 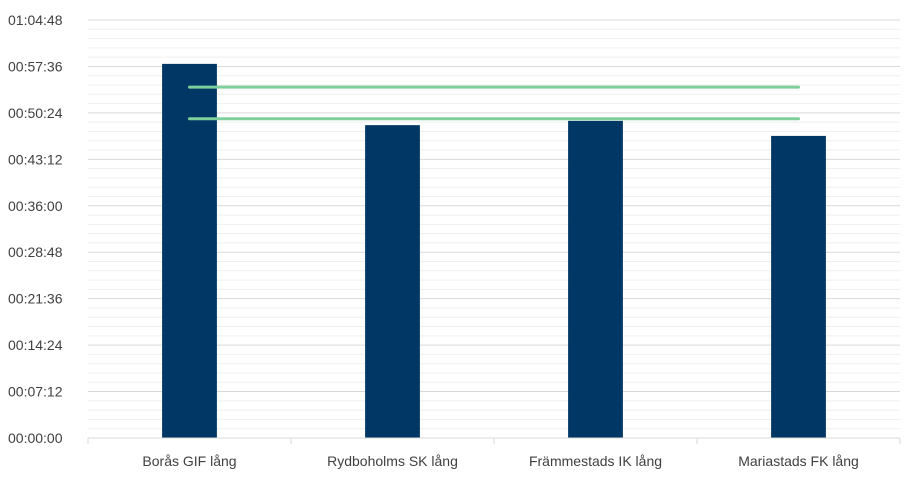 I want to click on y-tick-label: 00:14:24, so click(x=35, y=345).